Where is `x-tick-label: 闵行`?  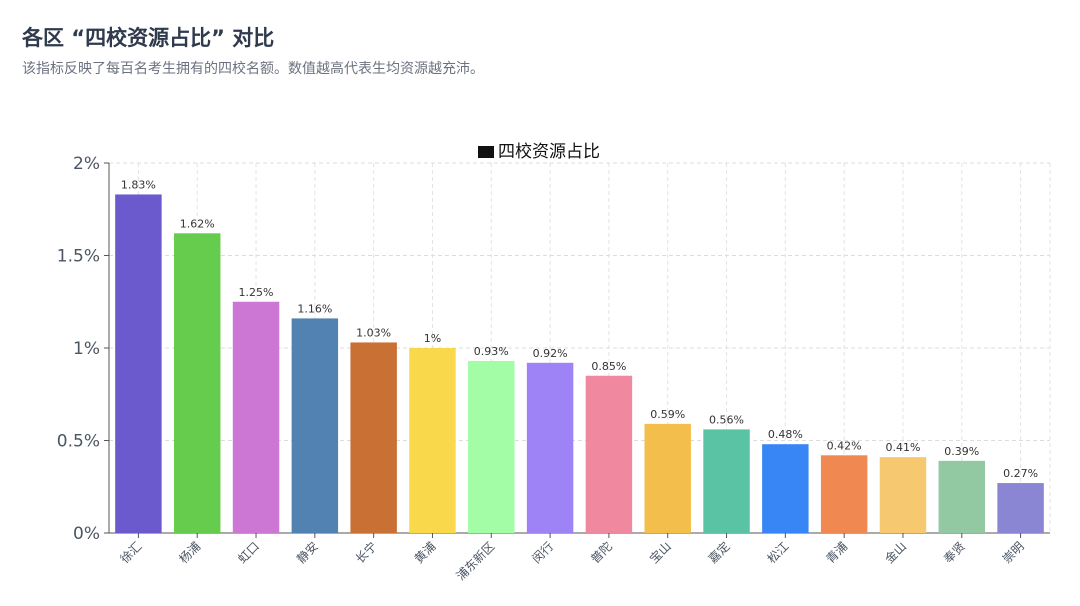
x-tick-label: 闵行 is located at coordinates (543, 553).